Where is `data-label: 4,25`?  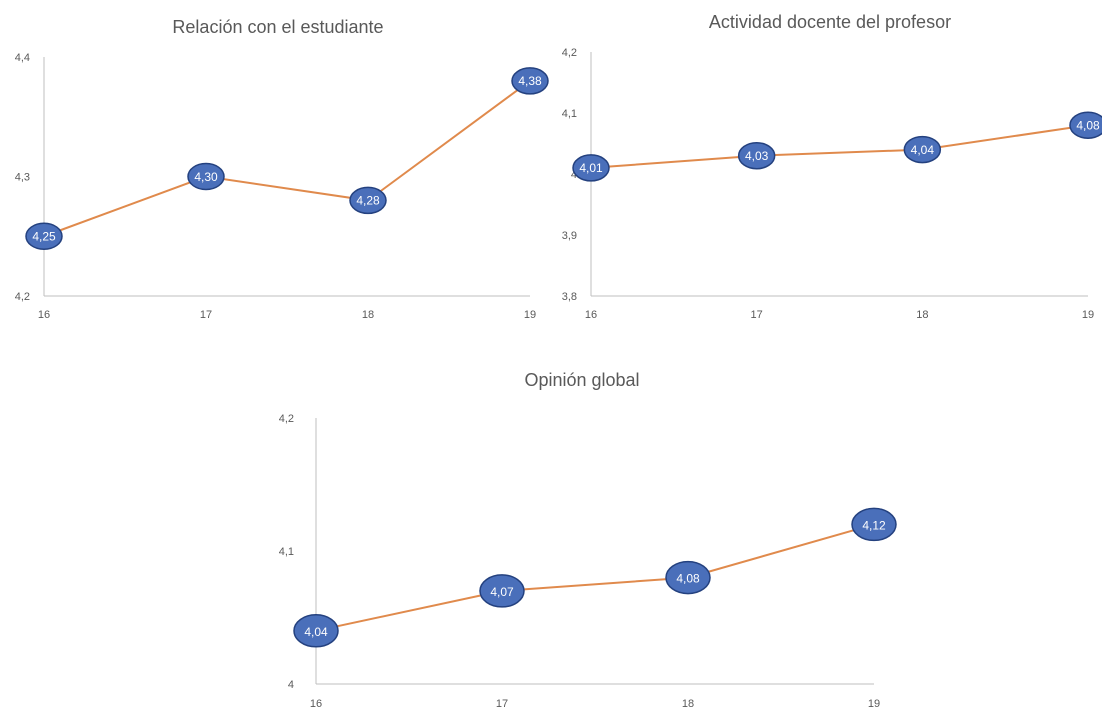 data-label: 4,25 is located at coordinates (44, 237).